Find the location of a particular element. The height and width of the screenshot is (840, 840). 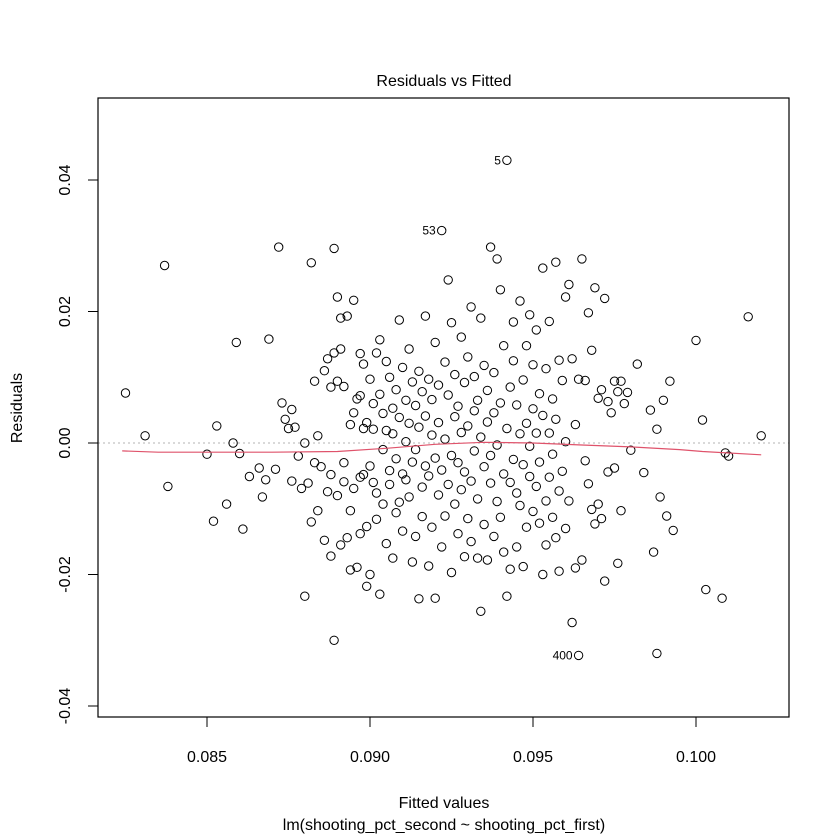

loess-smooth-line is located at coordinates (442, 448).